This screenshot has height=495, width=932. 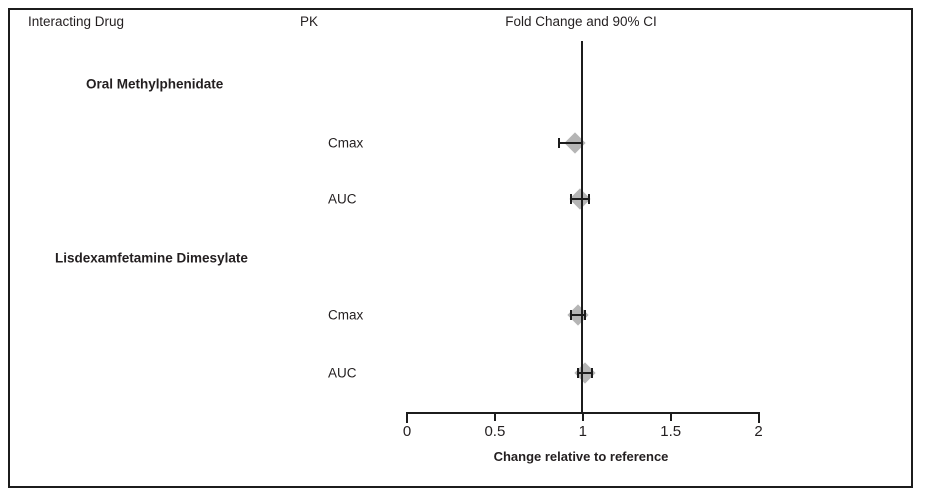 I want to click on x-tick-label: 1, so click(x=582, y=431).